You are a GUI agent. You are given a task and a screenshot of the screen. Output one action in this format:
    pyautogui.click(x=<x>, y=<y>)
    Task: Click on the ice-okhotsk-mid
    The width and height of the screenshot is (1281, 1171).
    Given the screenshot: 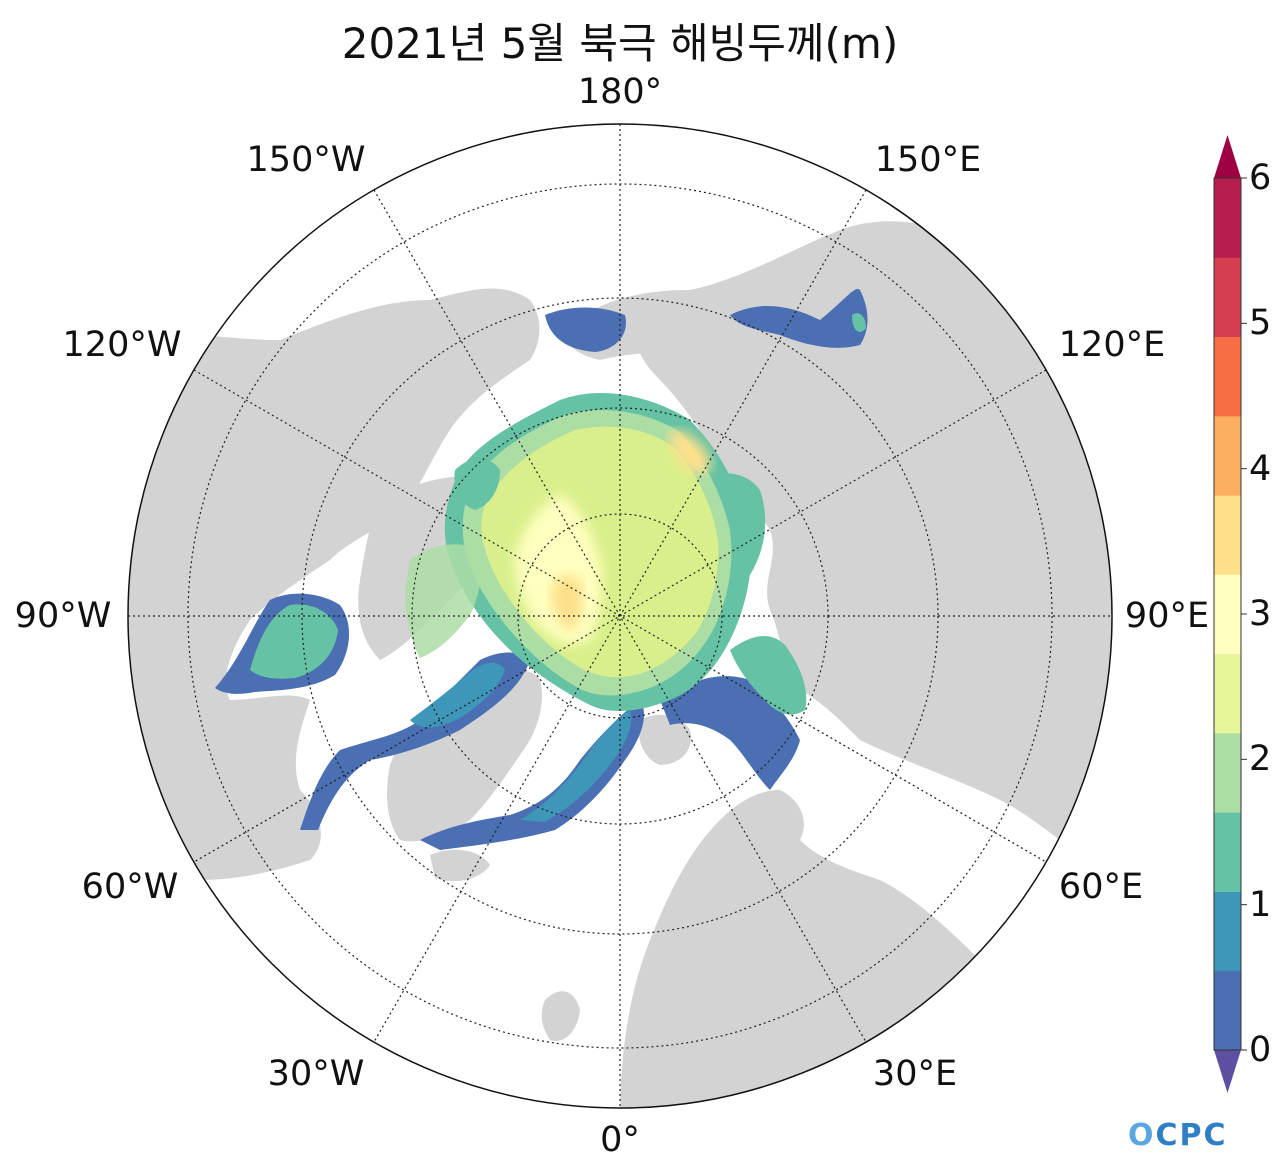 What is the action you would take?
    pyautogui.click(x=859, y=322)
    